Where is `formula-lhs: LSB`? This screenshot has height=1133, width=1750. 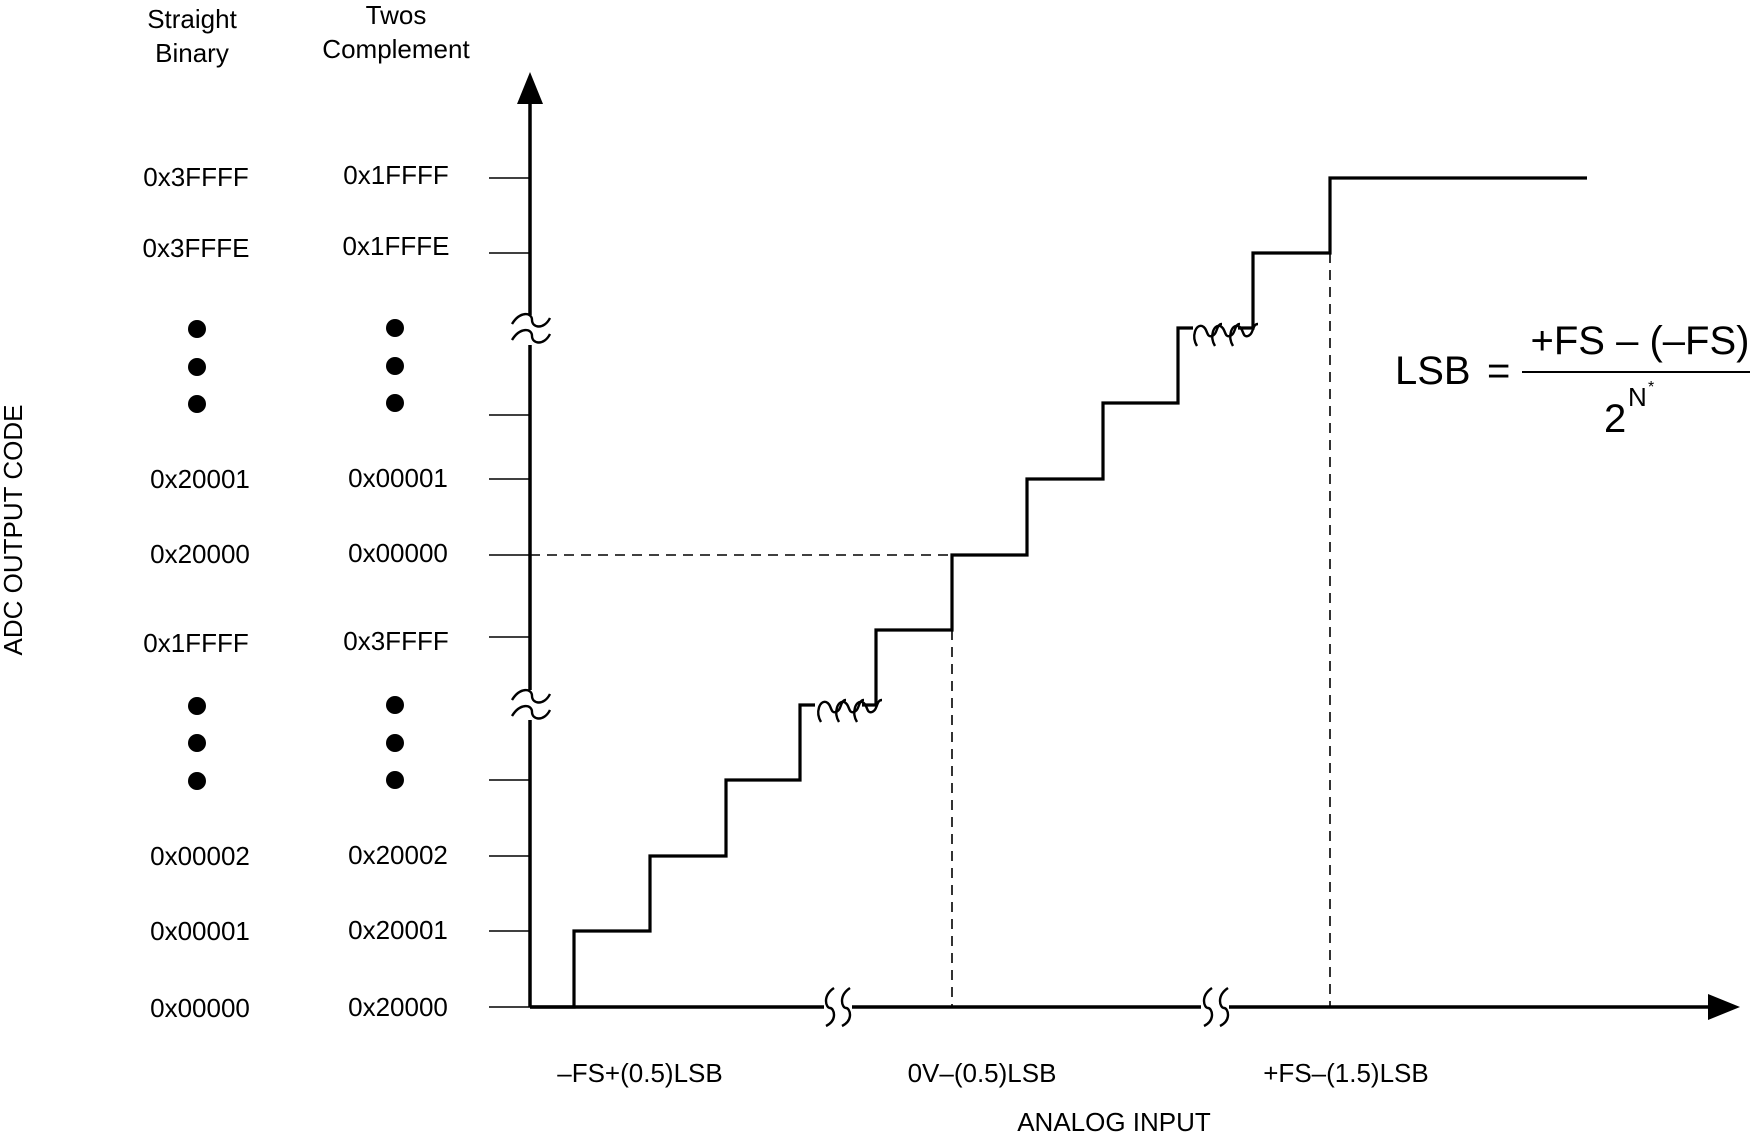 formula-lhs: LSB is located at coordinates (1433, 371).